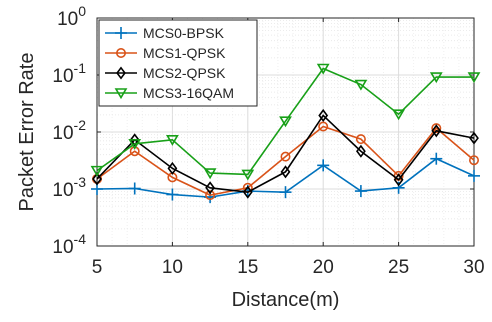 The height and width of the screenshot is (322, 492). I want to click on legend: MCS0-BPSK MCS1-QPSK MCS2-QPSK MCS3-16QAM, so click(178, 63).